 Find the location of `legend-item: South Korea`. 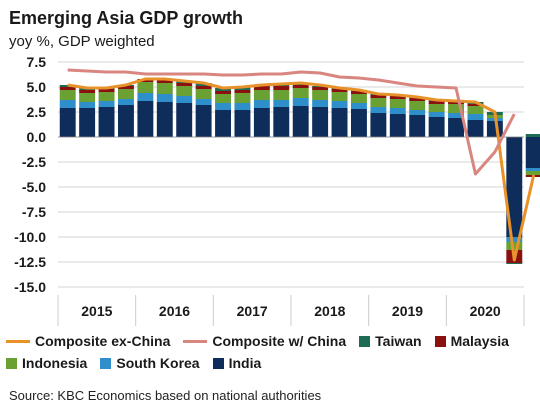

legend-item: South Korea is located at coordinates (150, 363).